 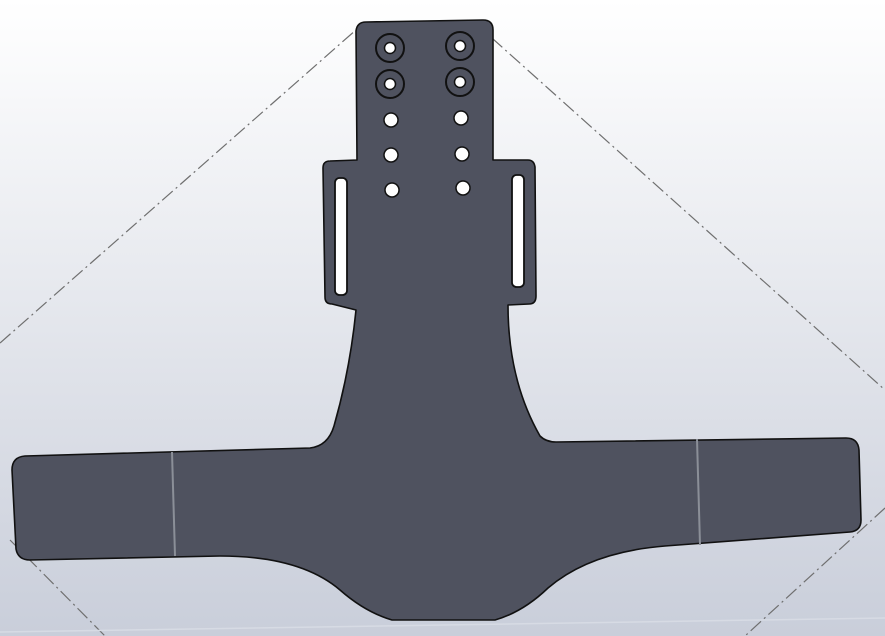 I want to click on slot-right, so click(x=518, y=231).